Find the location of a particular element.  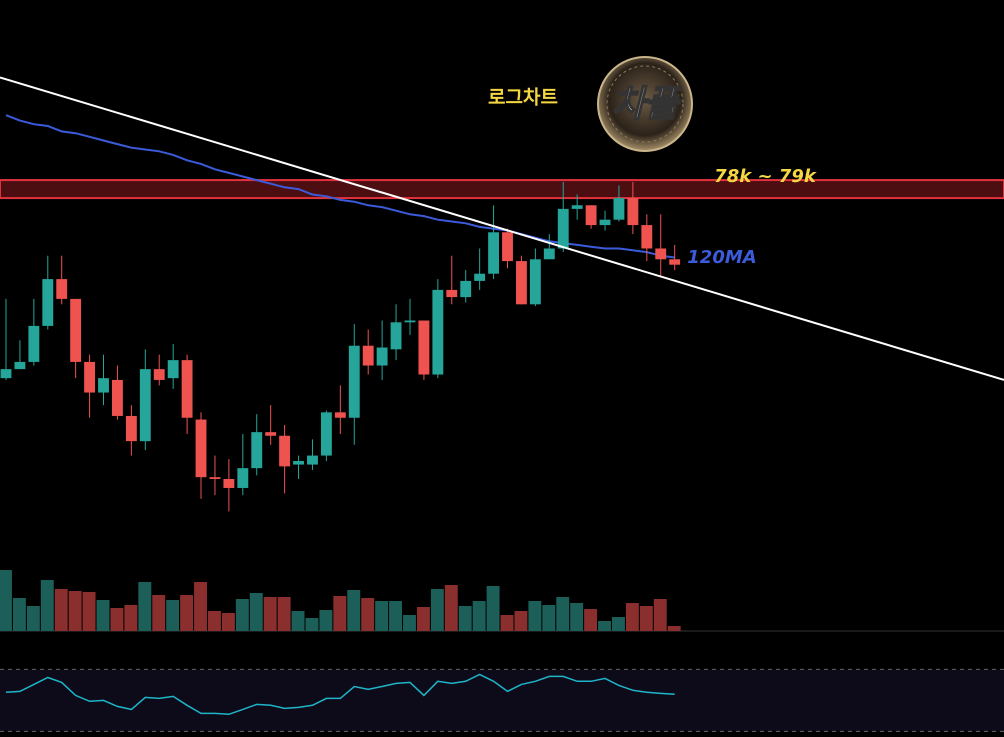

logo-ring is located at coordinates (645, 104).